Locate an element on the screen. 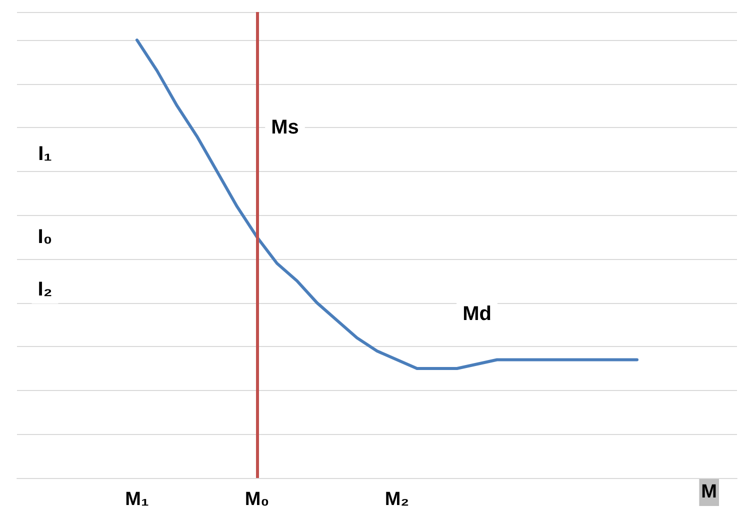 The image size is (751, 522). annotation: I₂ is located at coordinates (45, 289).